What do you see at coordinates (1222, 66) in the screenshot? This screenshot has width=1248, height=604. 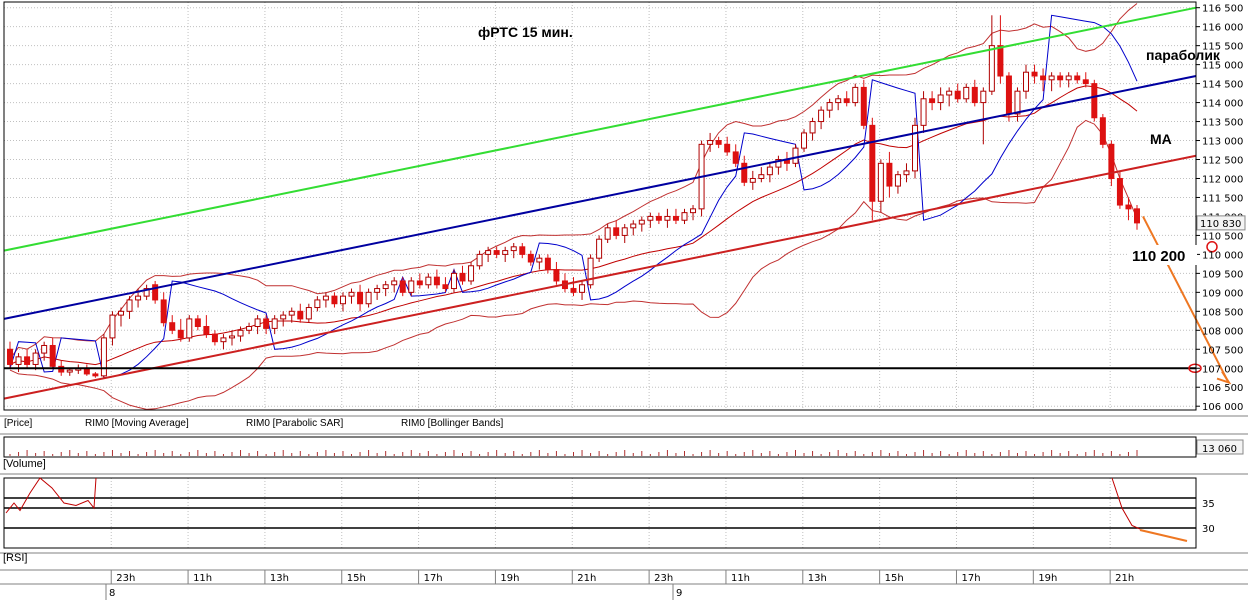 I see `y-tick-label: 115 000` at bounding box center [1222, 66].